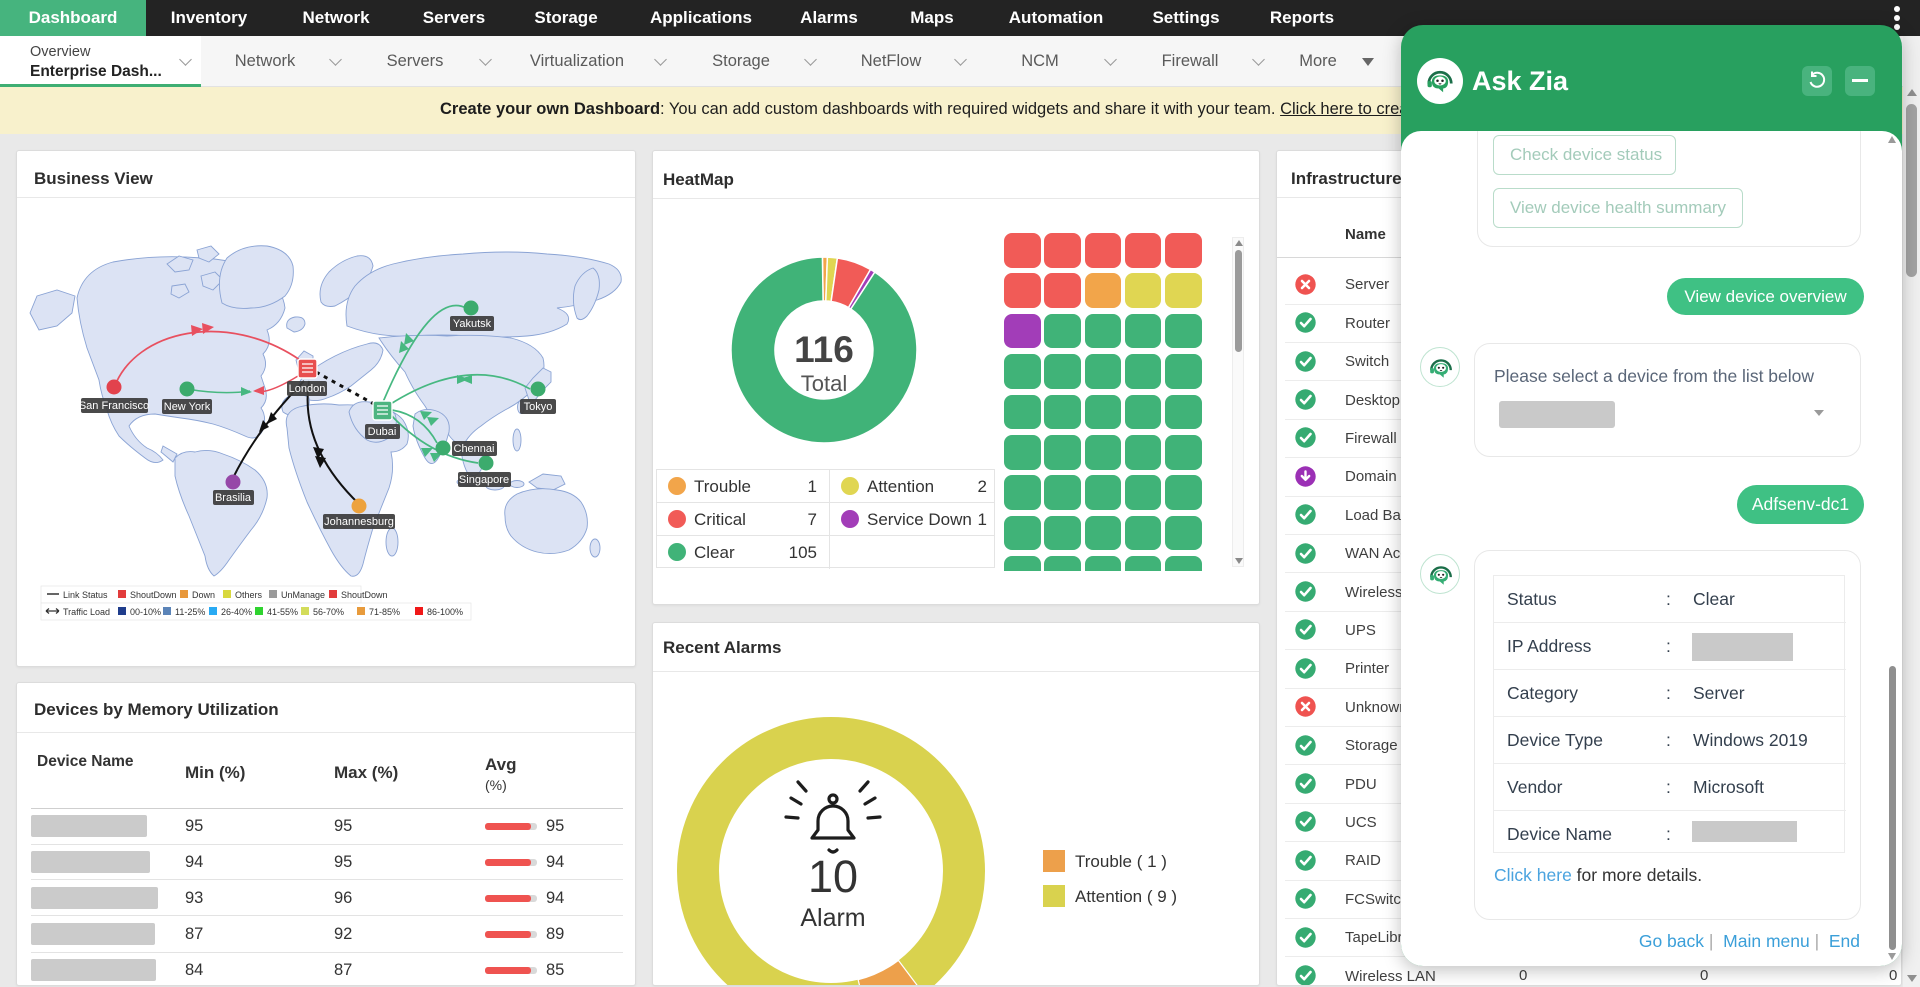 The image size is (1920, 987). I want to click on svg-text: London, so click(307, 389).